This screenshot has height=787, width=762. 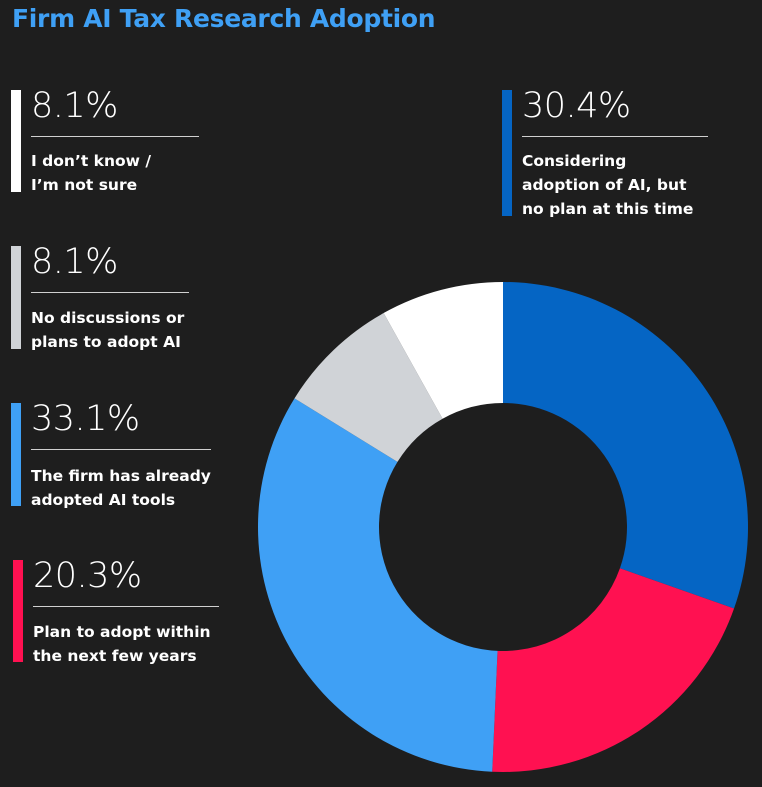 What do you see at coordinates (625, 445) in the screenshot?
I see `slice-considering` at bounding box center [625, 445].